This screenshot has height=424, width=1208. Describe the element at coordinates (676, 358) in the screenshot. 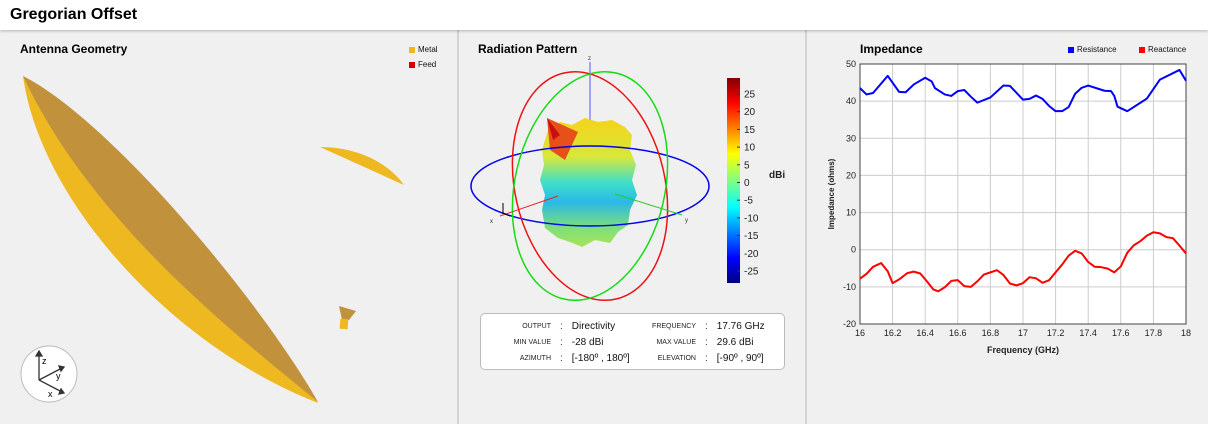

I see `elevation-label: ELEVATION` at that location.